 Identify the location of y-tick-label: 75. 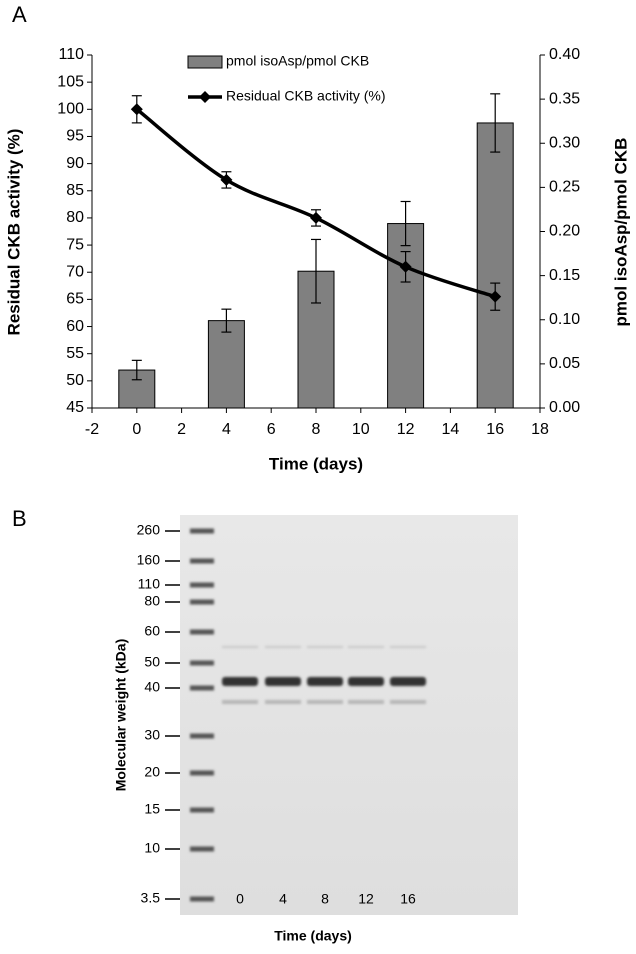
(75, 244).